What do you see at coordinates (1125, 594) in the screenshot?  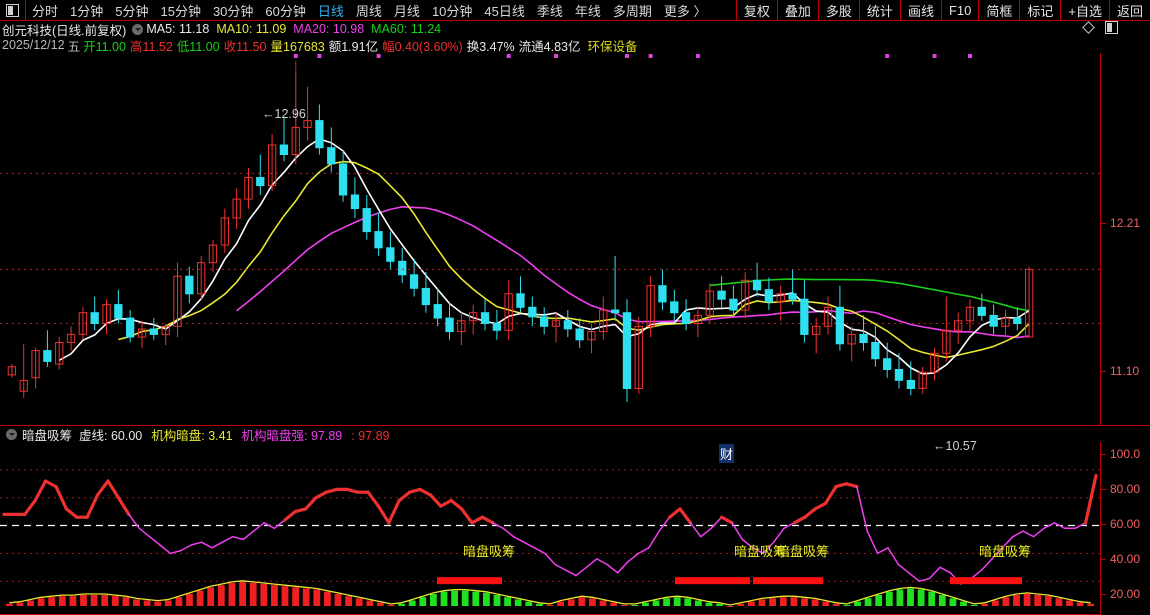 I see `indicator-axis-label-4: 20.00` at bounding box center [1125, 594].